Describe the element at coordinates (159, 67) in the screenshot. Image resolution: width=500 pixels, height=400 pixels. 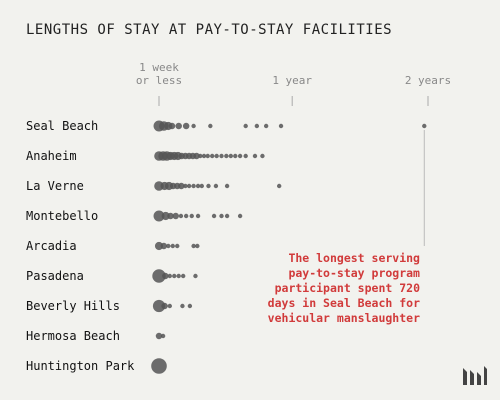
I see `x-tick-label: 1 week` at that location.